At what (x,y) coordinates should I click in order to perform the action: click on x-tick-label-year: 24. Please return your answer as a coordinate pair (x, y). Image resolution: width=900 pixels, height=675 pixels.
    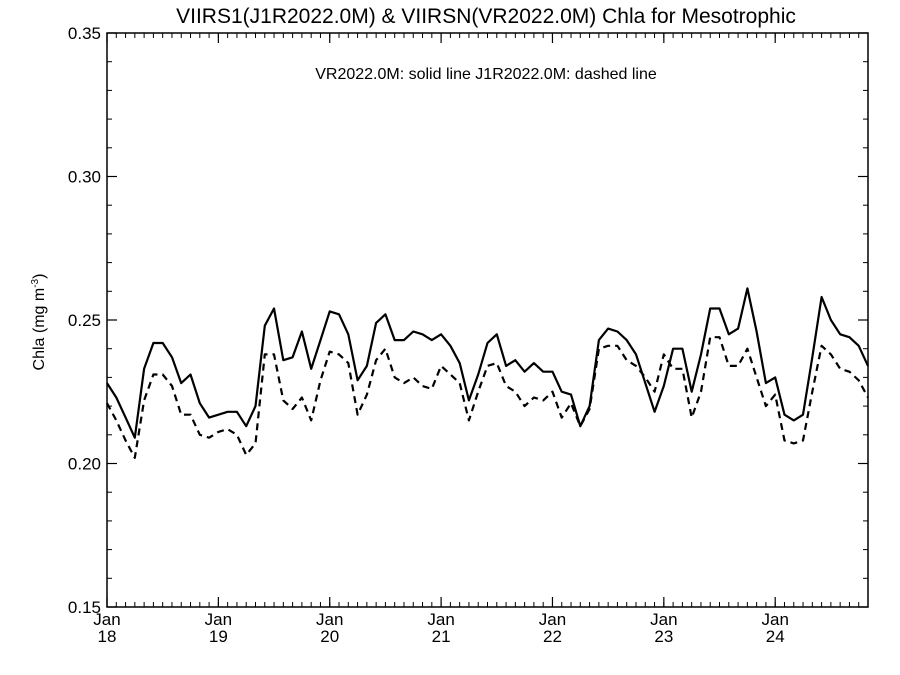
    Looking at the image, I should click on (775, 636).